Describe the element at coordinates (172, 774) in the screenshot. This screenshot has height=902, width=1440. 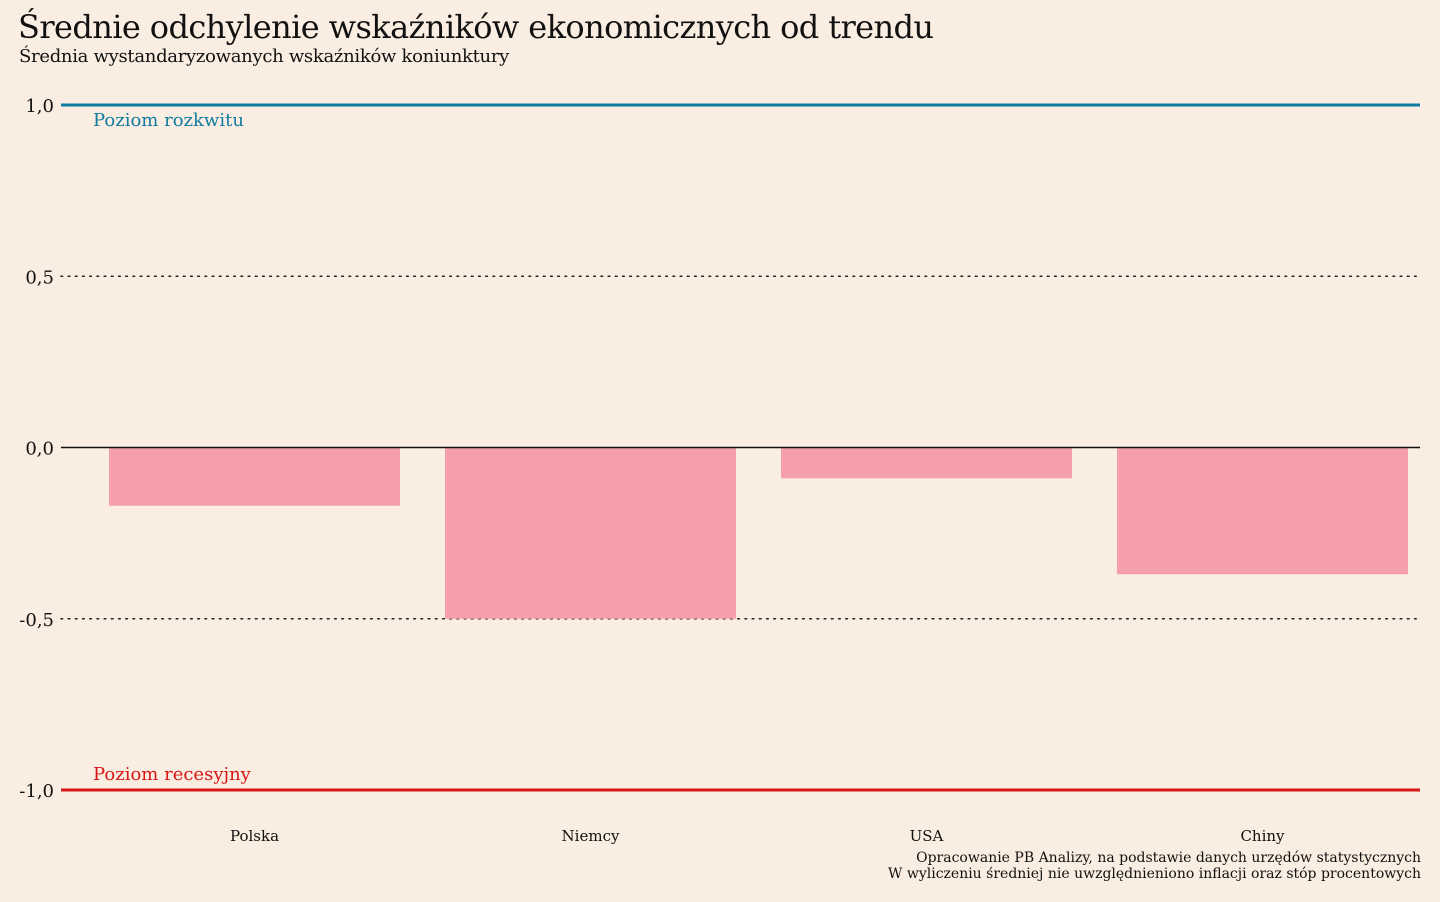
I see `recession-label: Poziom recesyjny` at that location.